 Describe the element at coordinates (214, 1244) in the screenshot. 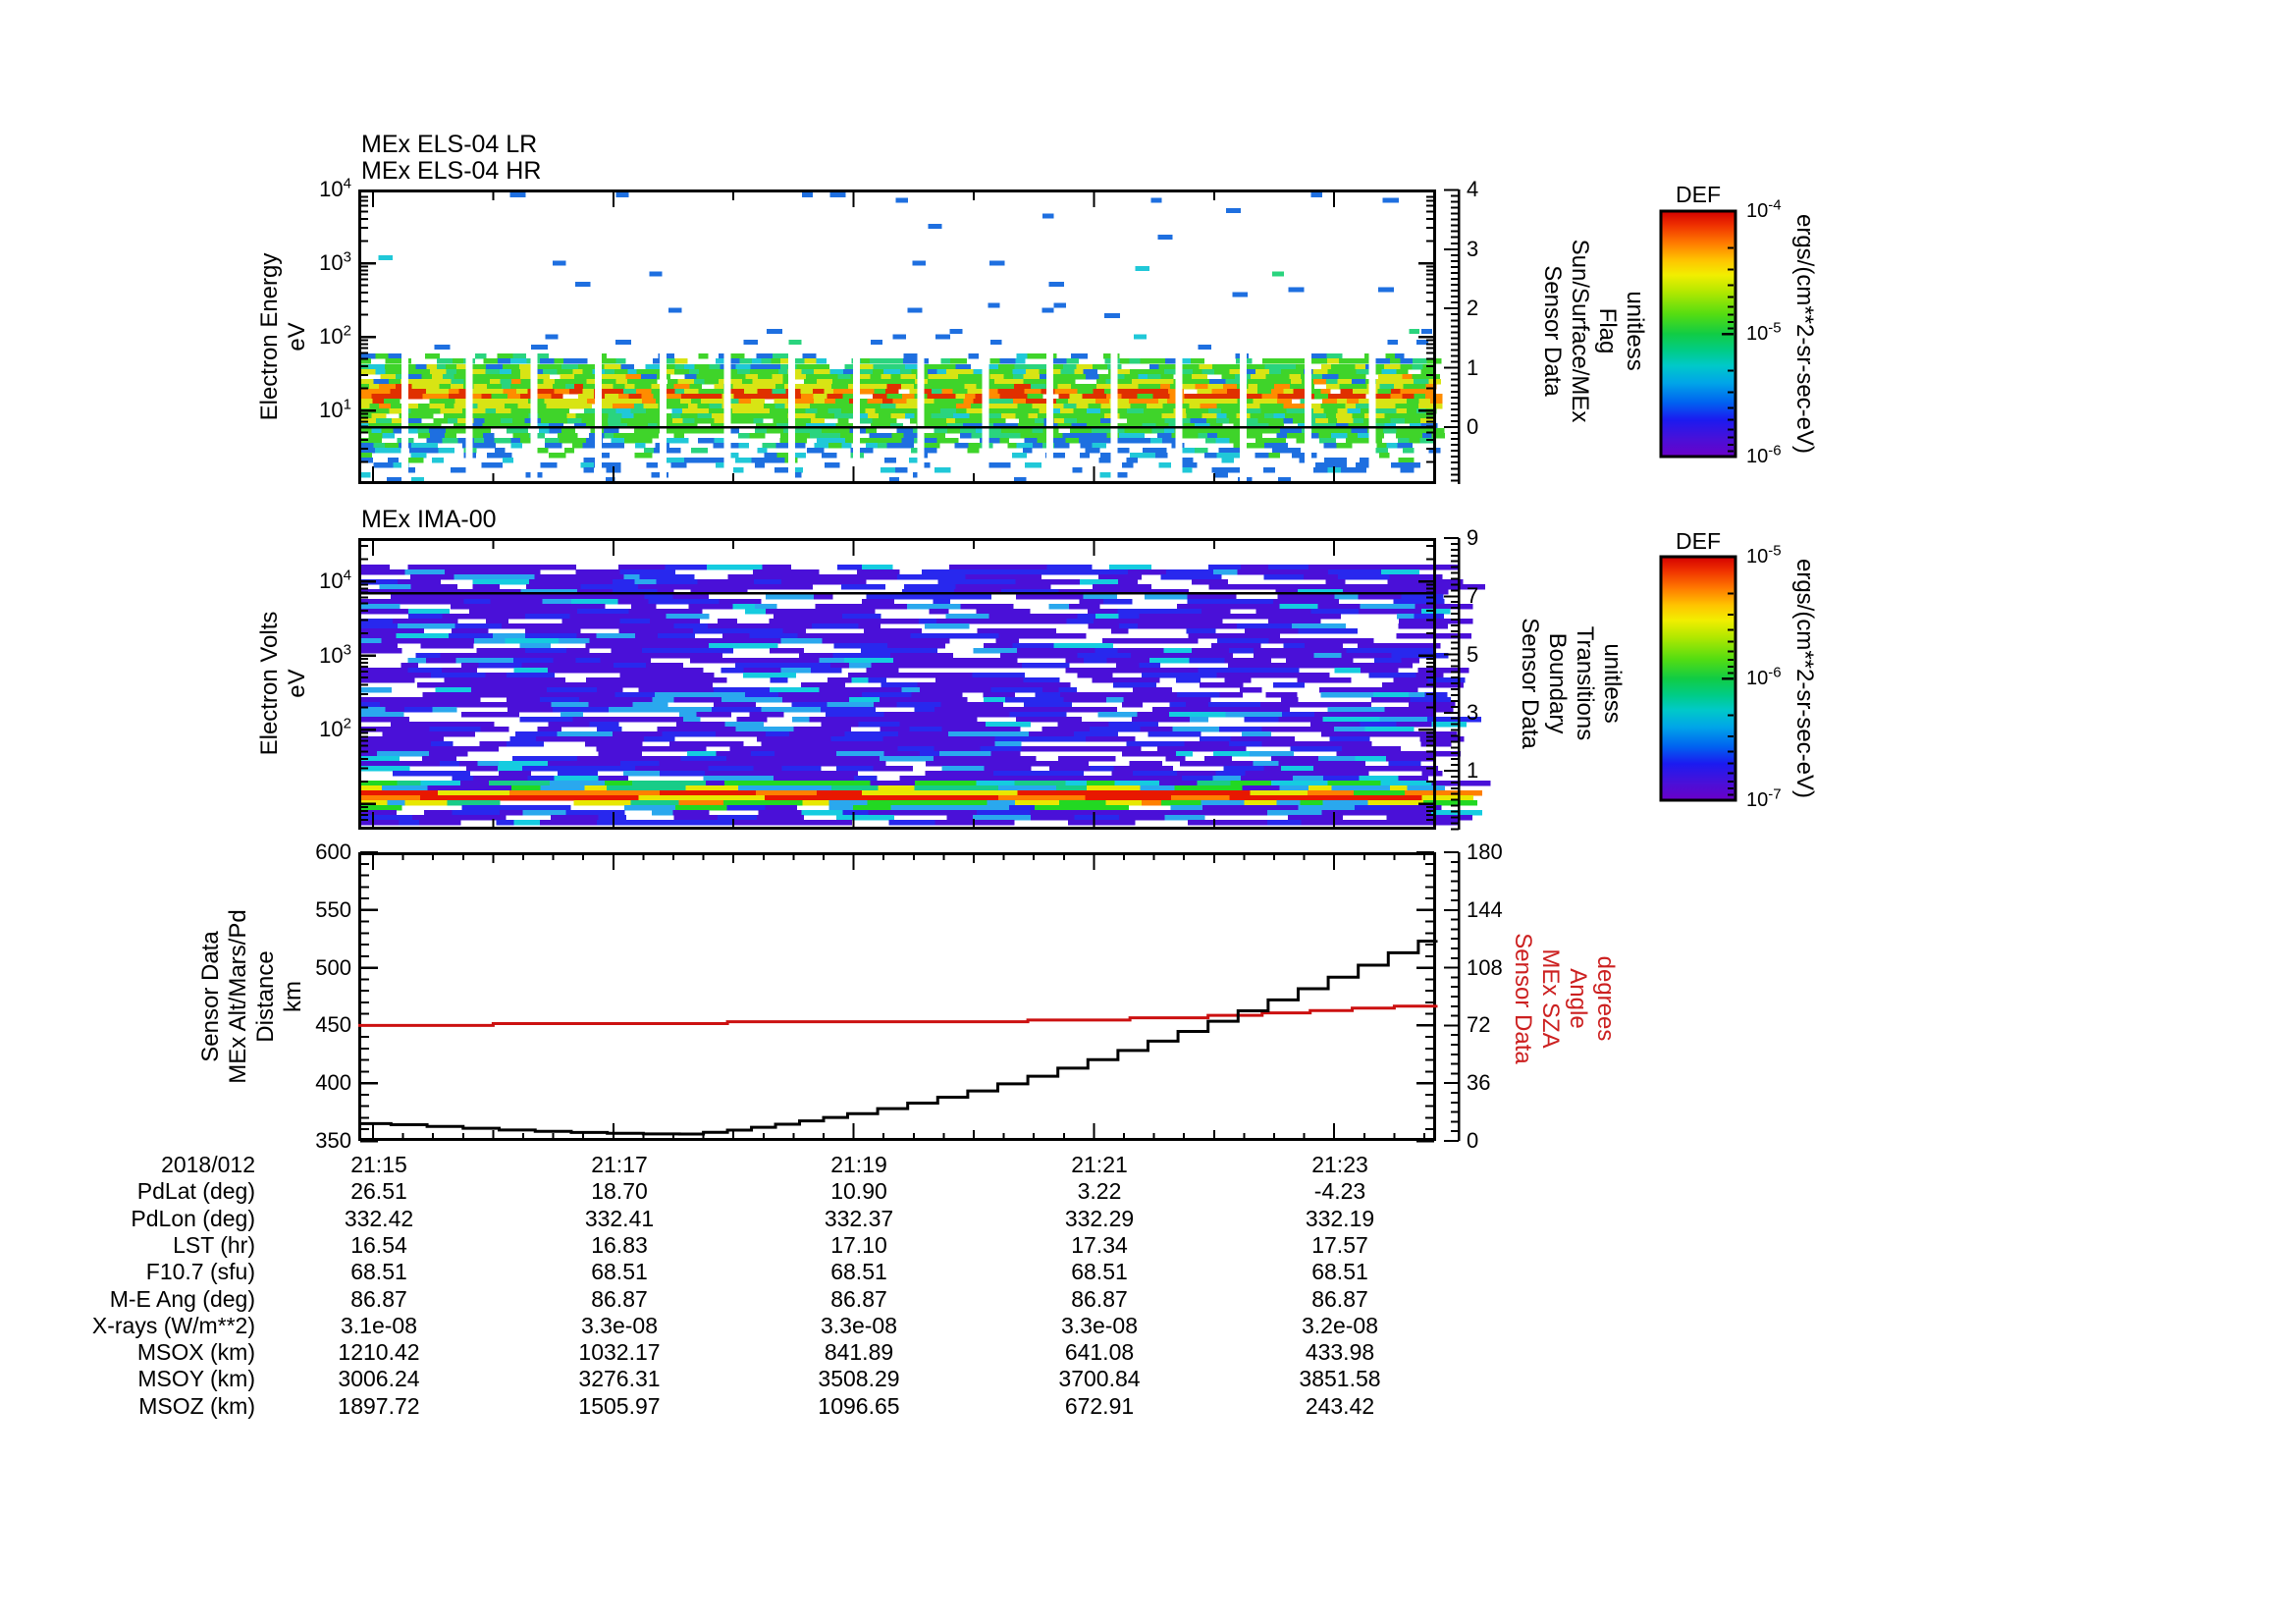

I see `table-row-label: LST (hr)` at that location.